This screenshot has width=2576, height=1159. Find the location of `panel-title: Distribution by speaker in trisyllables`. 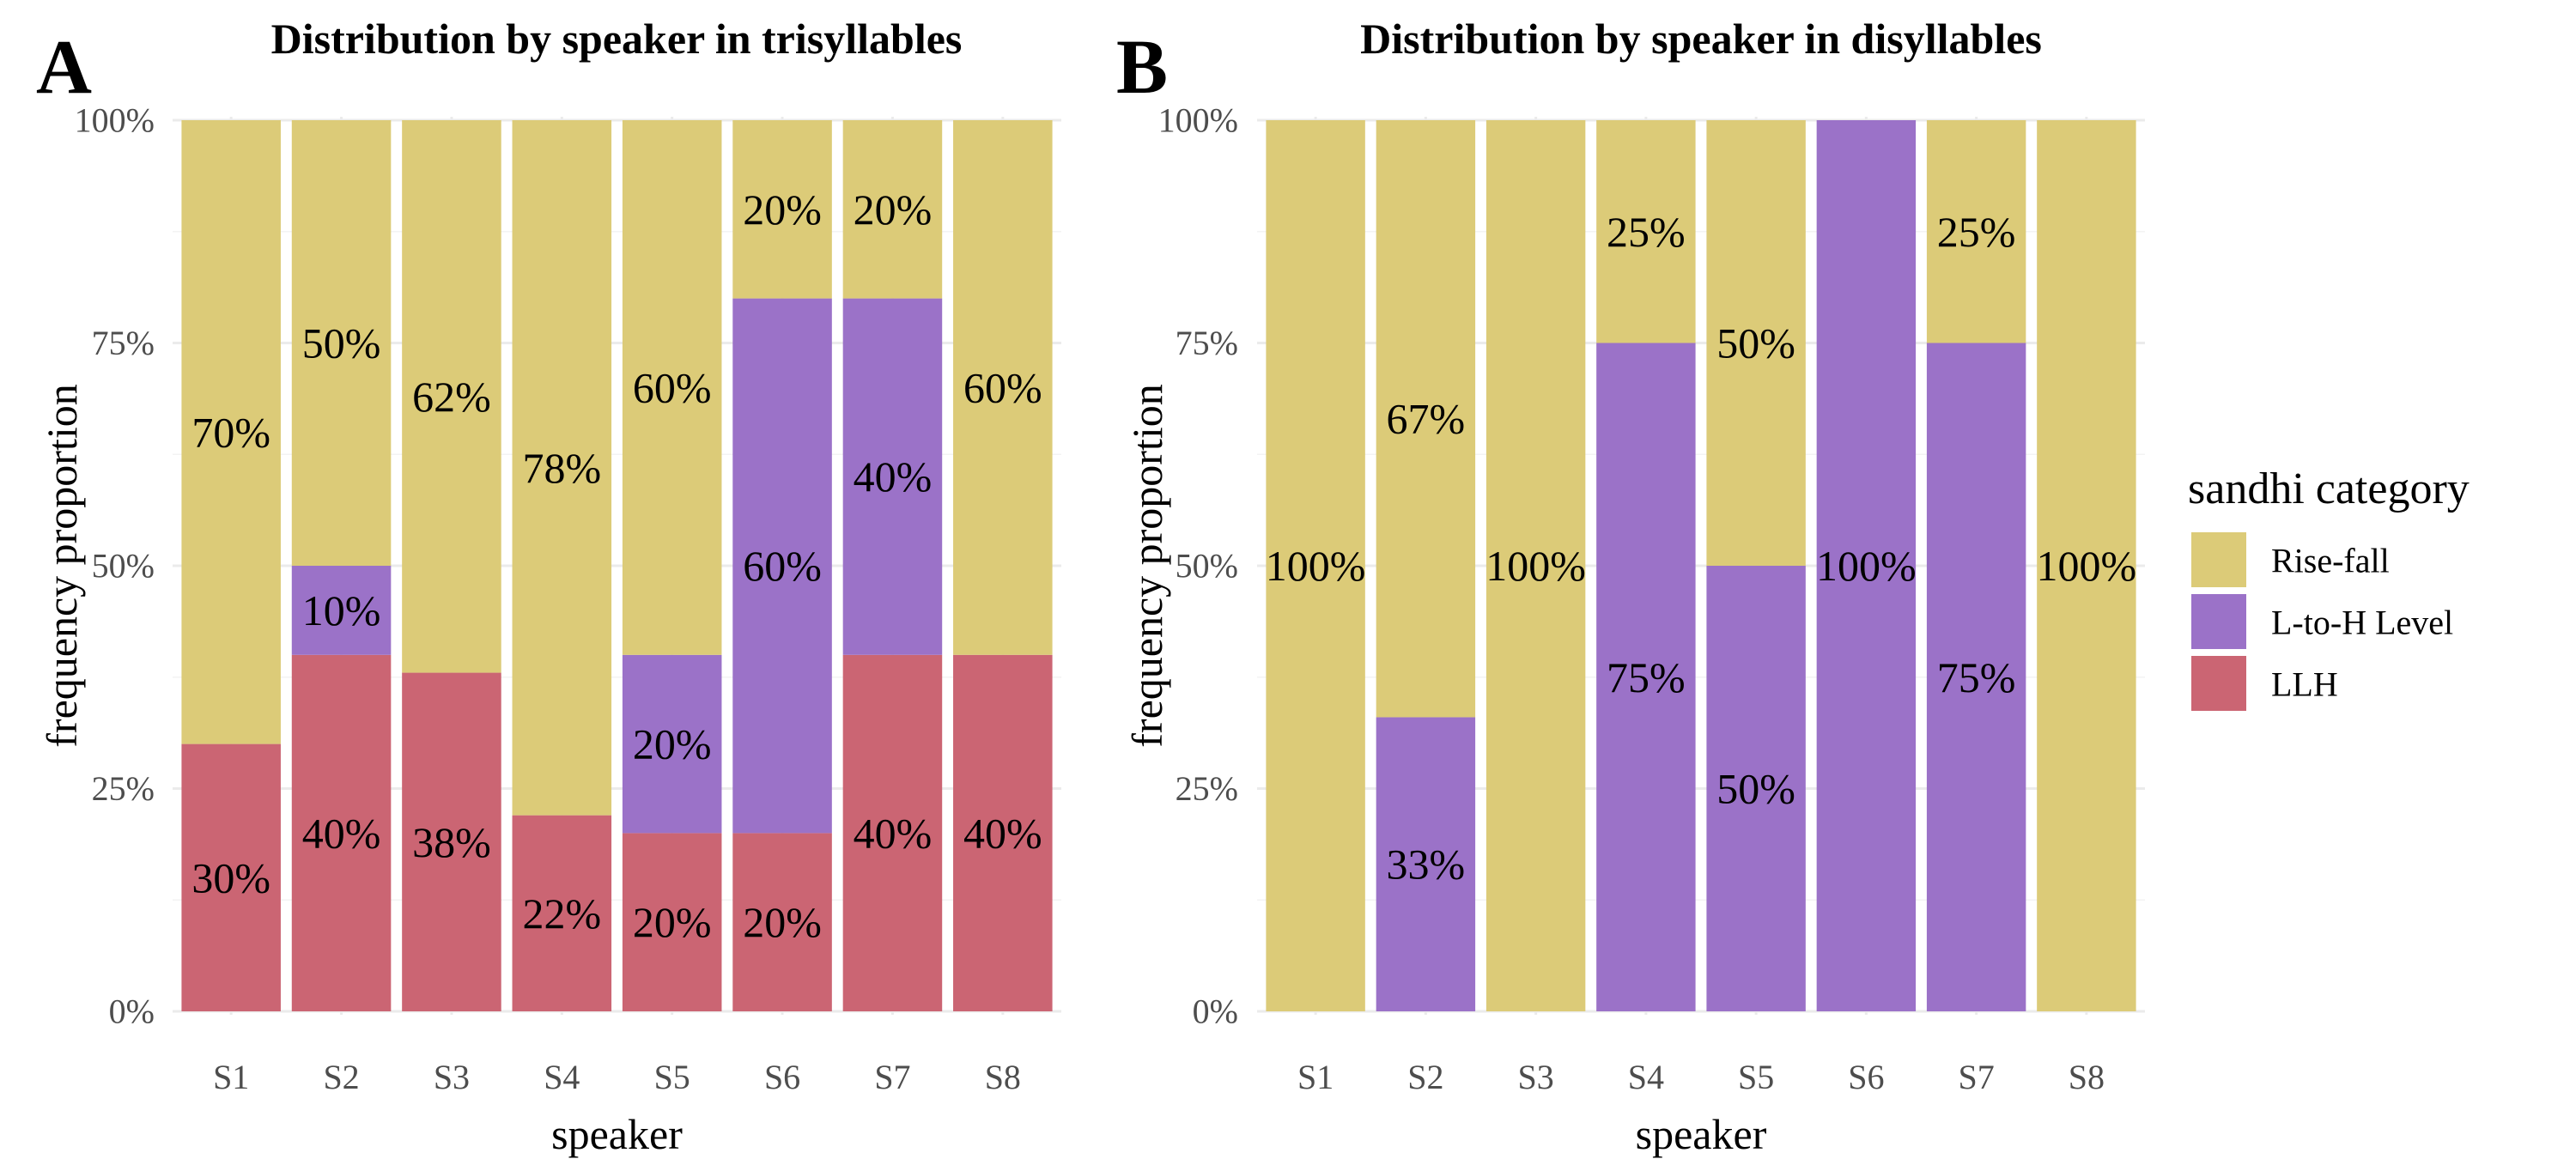

panel-title: Distribution by speaker in trisyllables is located at coordinates (617, 39).